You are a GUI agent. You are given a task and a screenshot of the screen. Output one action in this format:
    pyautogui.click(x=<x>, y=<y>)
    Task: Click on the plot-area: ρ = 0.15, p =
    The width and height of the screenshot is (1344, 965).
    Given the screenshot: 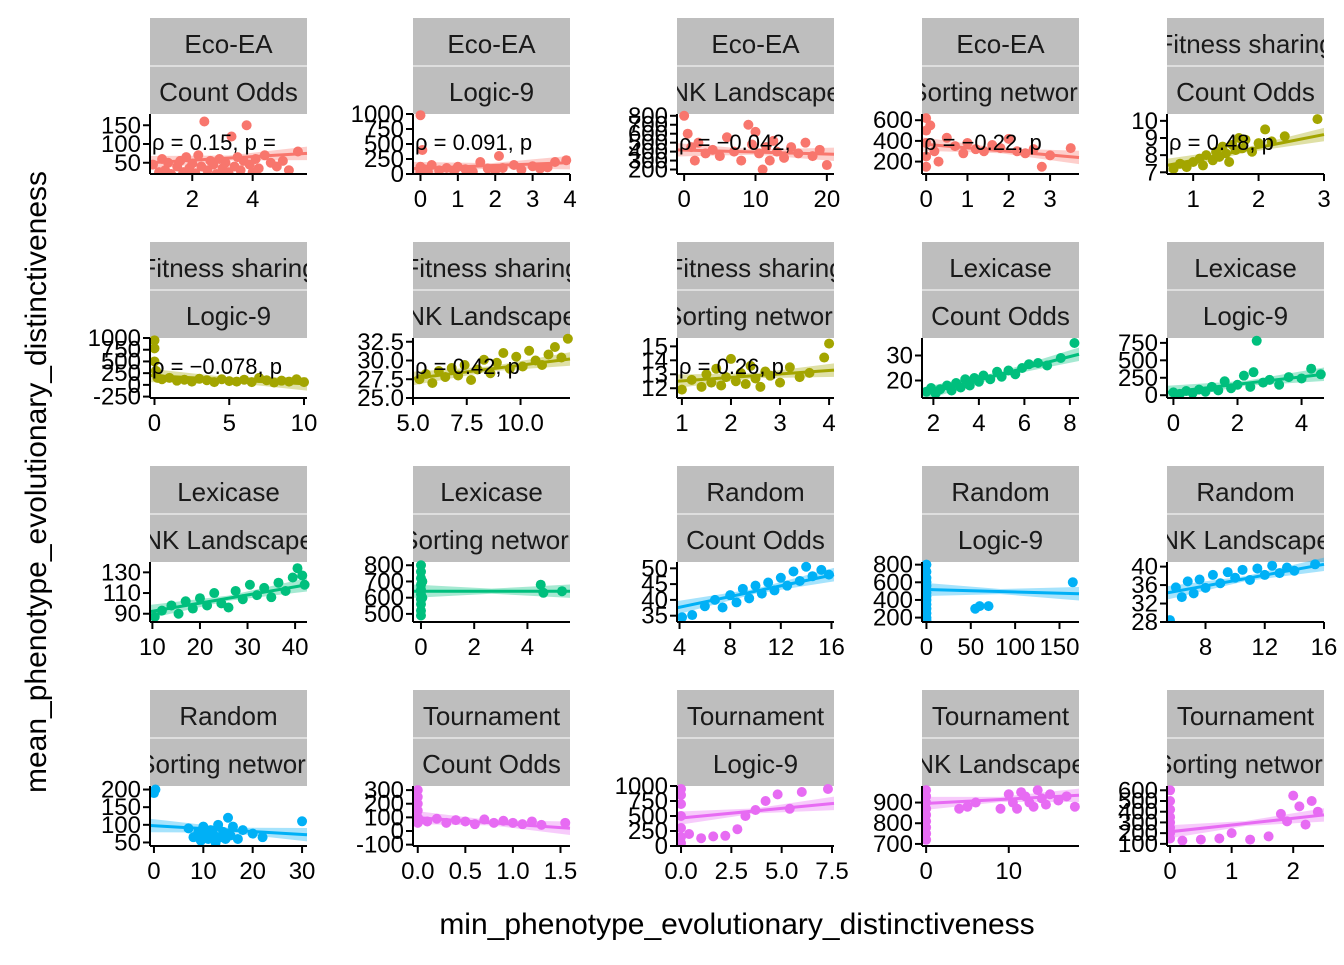 What is the action you would take?
    pyautogui.click(x=229, y=145)
    